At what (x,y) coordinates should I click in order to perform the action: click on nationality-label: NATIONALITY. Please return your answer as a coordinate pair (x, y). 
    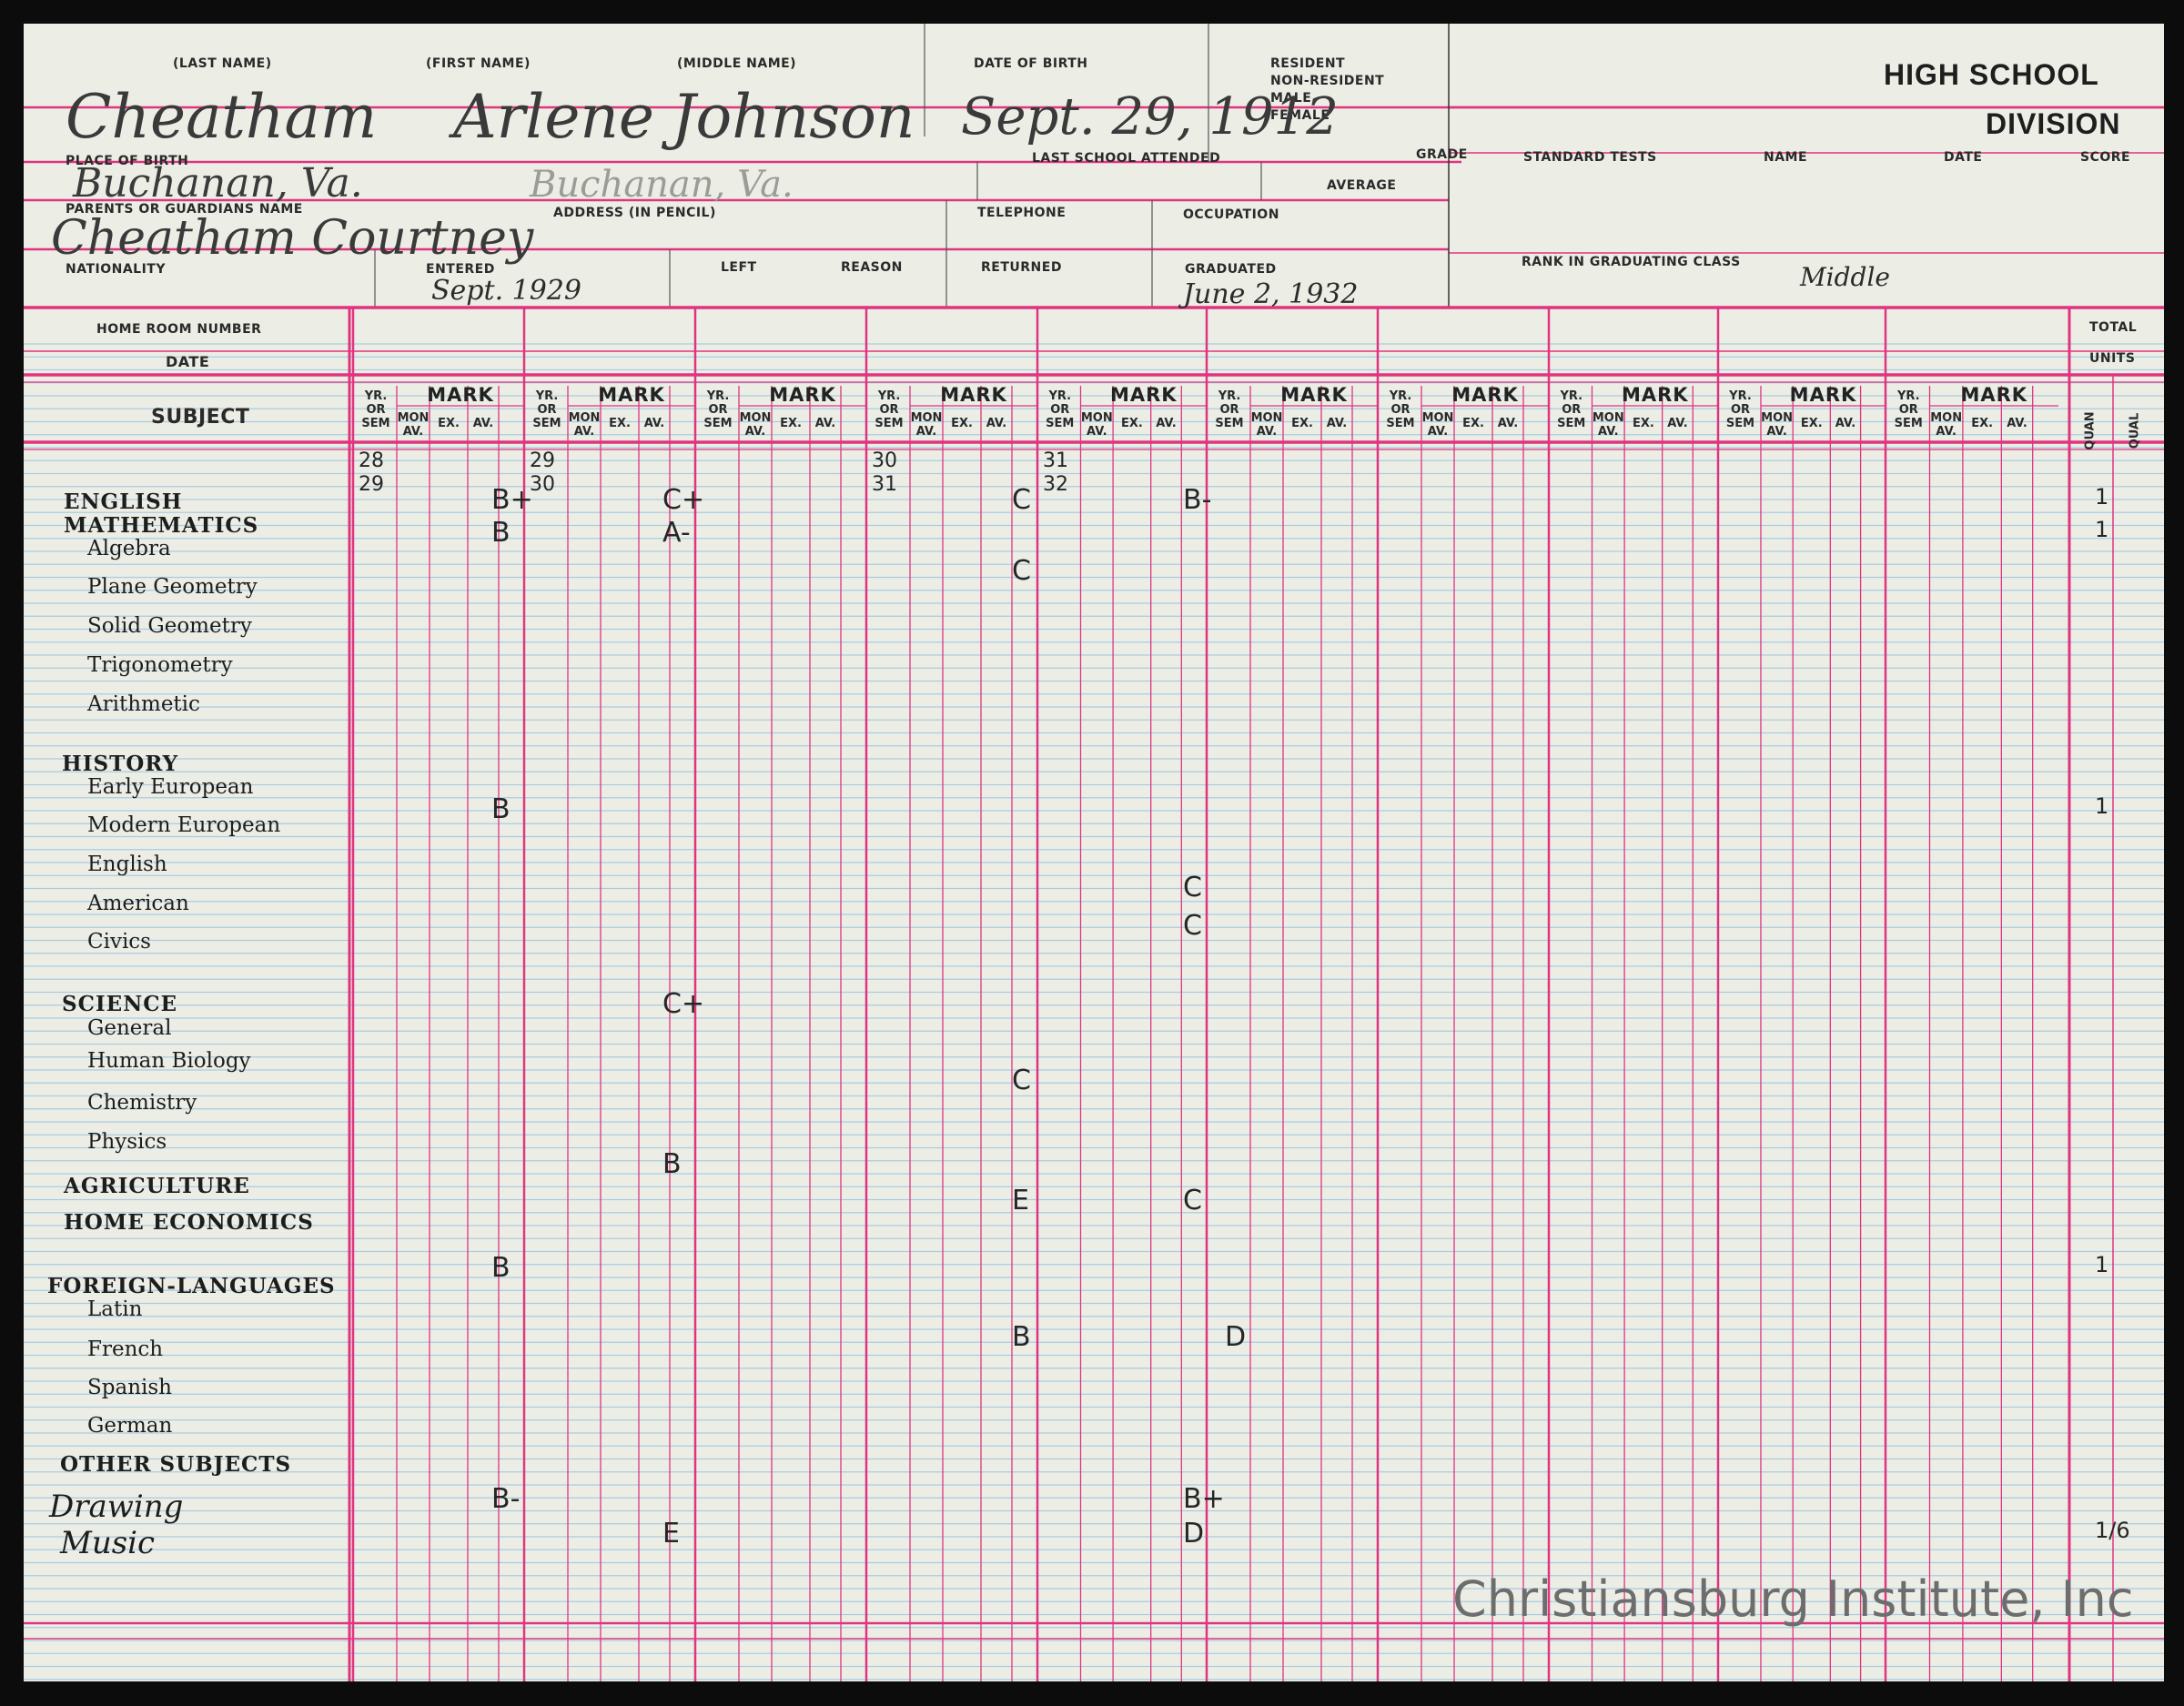
    Looking at the image, I should click on (116, 269).